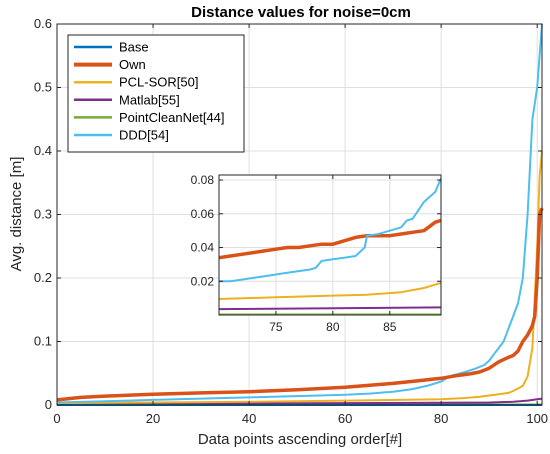  I want to click on main-y-tick-label: 0, so click(48, 404).